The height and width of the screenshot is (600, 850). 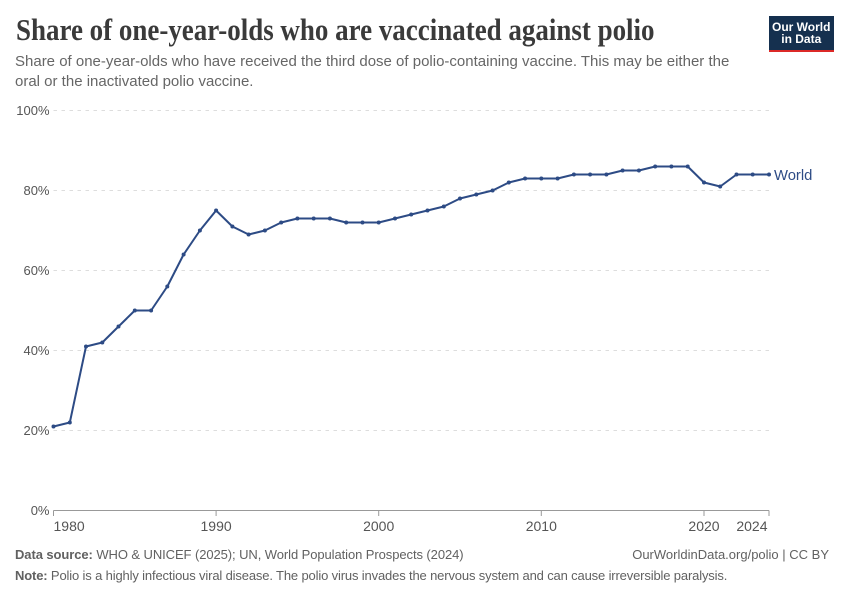 I want to click on svg-text: 2020, so click(x=703, y=526).